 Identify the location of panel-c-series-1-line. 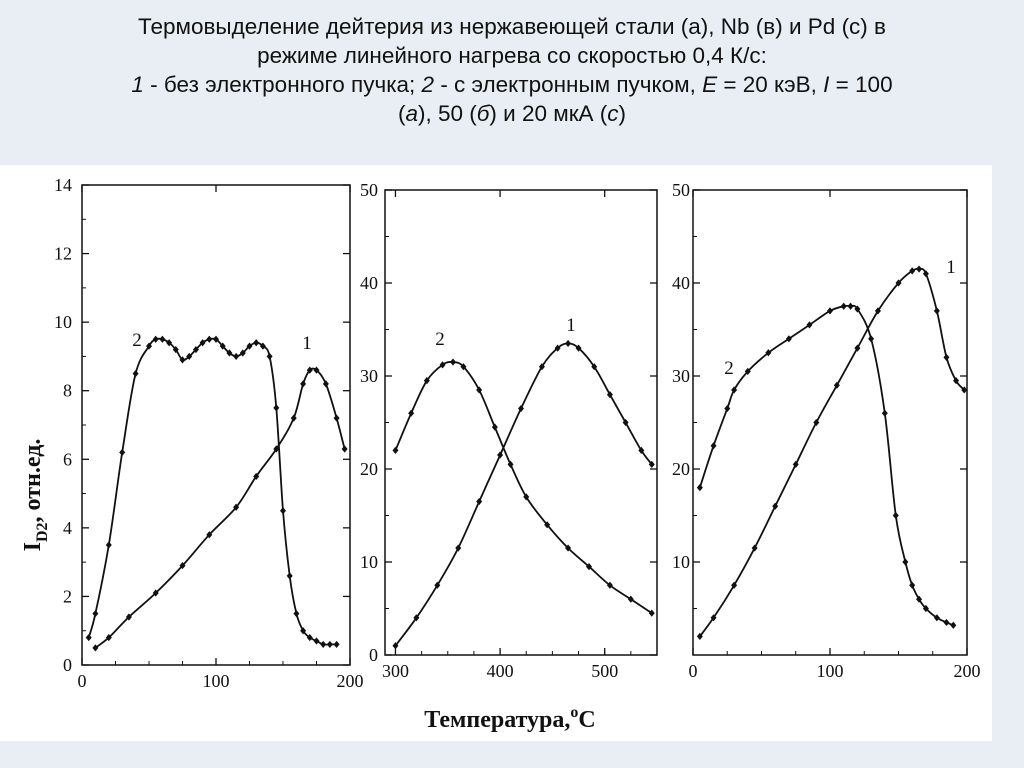
(832, 452).